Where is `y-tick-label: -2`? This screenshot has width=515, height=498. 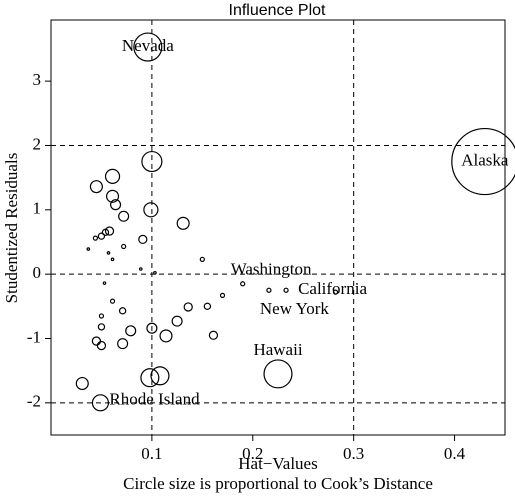 y-tick-label: -2 is located at coordinates (34, 401).